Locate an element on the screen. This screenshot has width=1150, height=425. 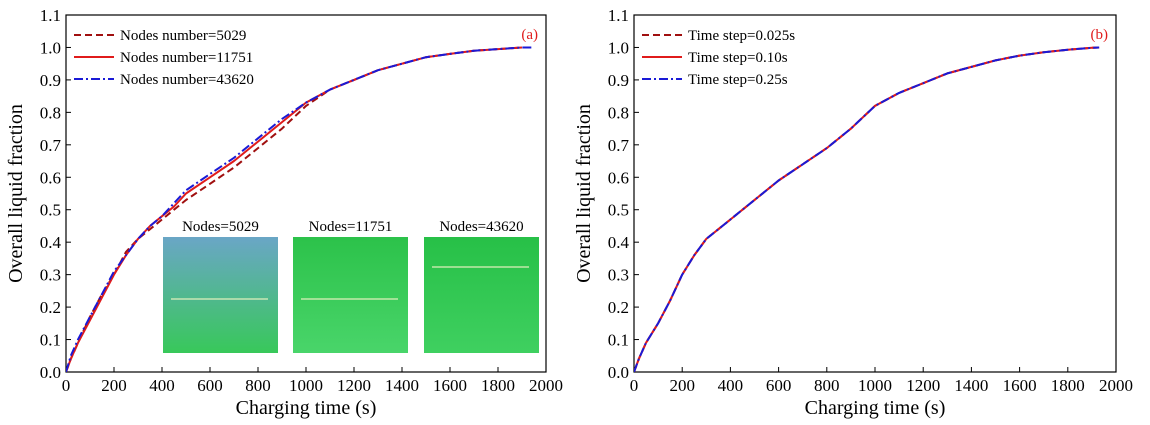
legend-label-3: Time step=0.25s is located at coordinates (738, 80).